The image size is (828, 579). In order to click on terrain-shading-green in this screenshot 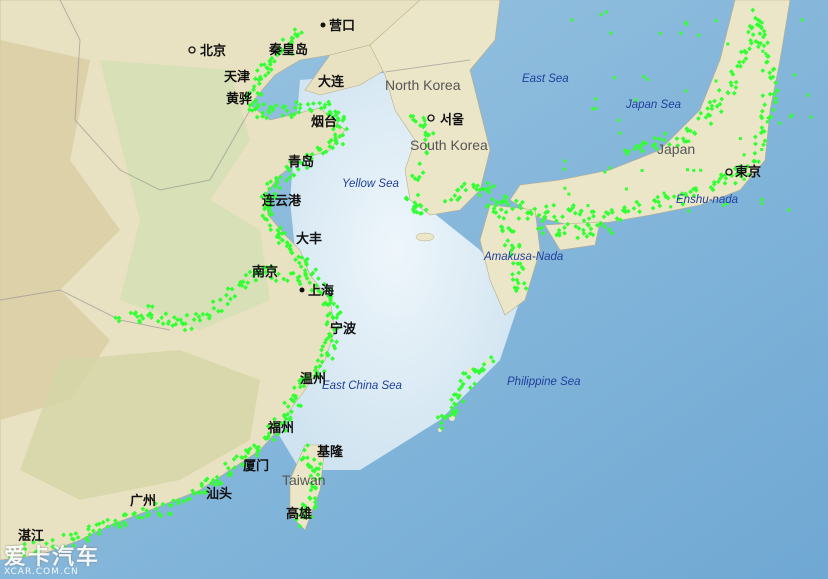, I will do `click(185, 195)`.